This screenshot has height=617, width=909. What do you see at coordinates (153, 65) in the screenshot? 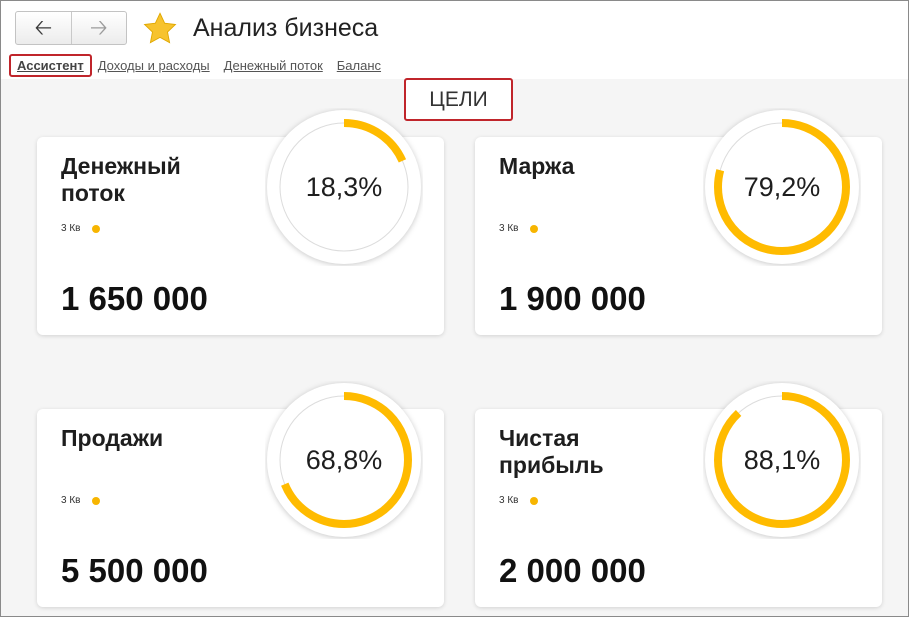
I see `tab-income-expenses: Доходы и расходы` at bounding box center [153, 65].